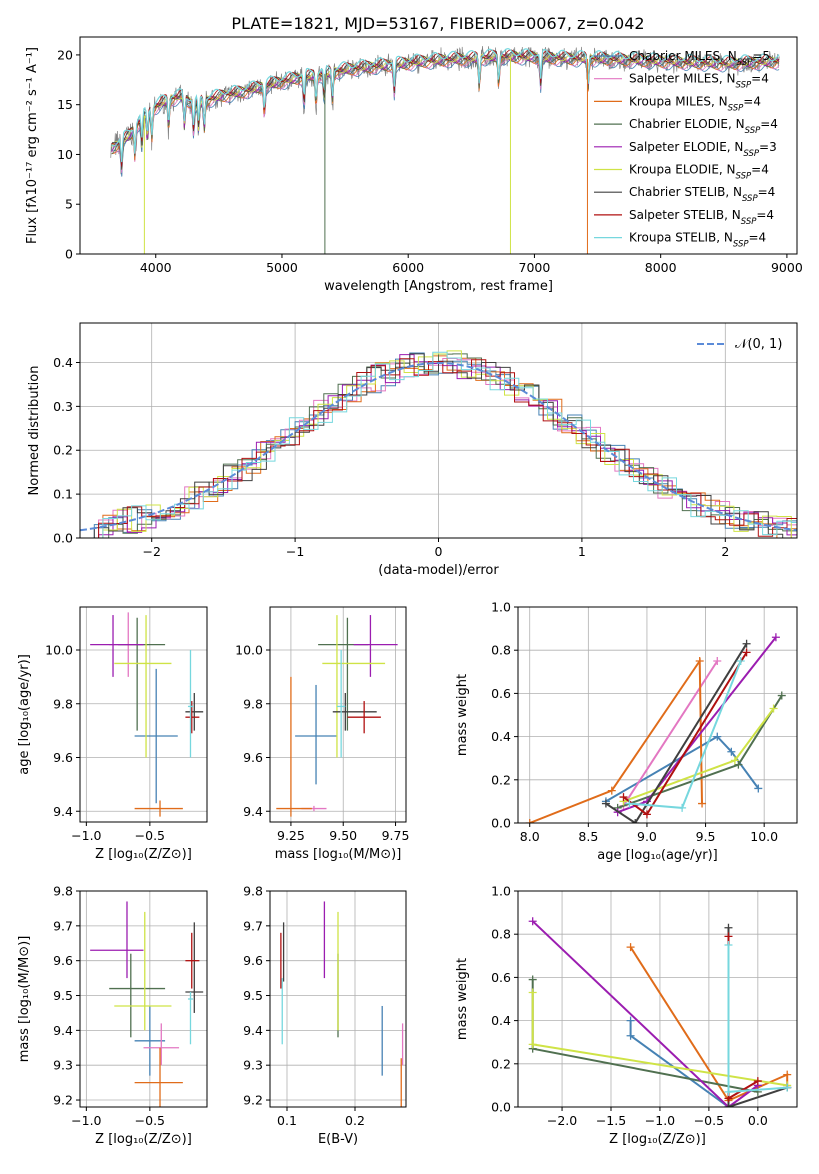  Describe the element at coordinates (343, 835) in the screenshot. I see `x-tick-label: 9.50` at that location.